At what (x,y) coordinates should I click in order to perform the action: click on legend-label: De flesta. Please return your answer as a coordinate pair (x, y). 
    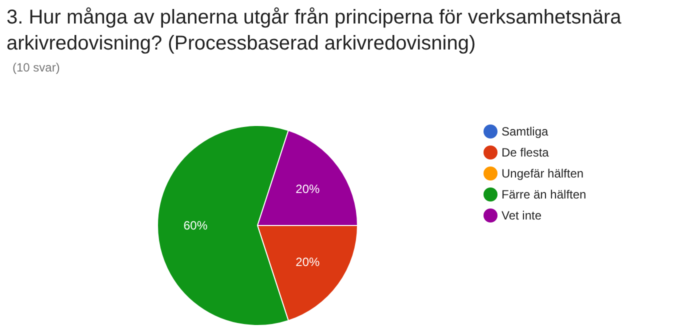
    Looking at the image, I should click on (526, 153).